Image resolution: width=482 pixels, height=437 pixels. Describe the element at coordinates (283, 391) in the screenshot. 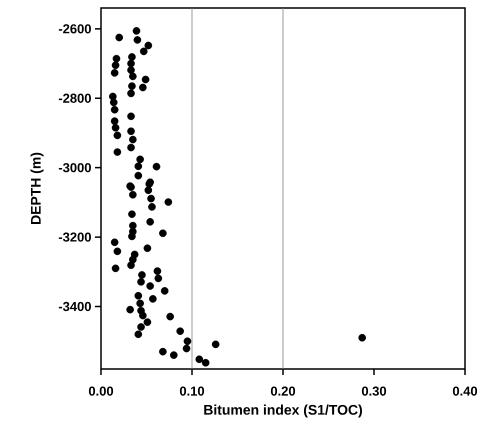

I see `x-tick-label: 0.20` at that location.